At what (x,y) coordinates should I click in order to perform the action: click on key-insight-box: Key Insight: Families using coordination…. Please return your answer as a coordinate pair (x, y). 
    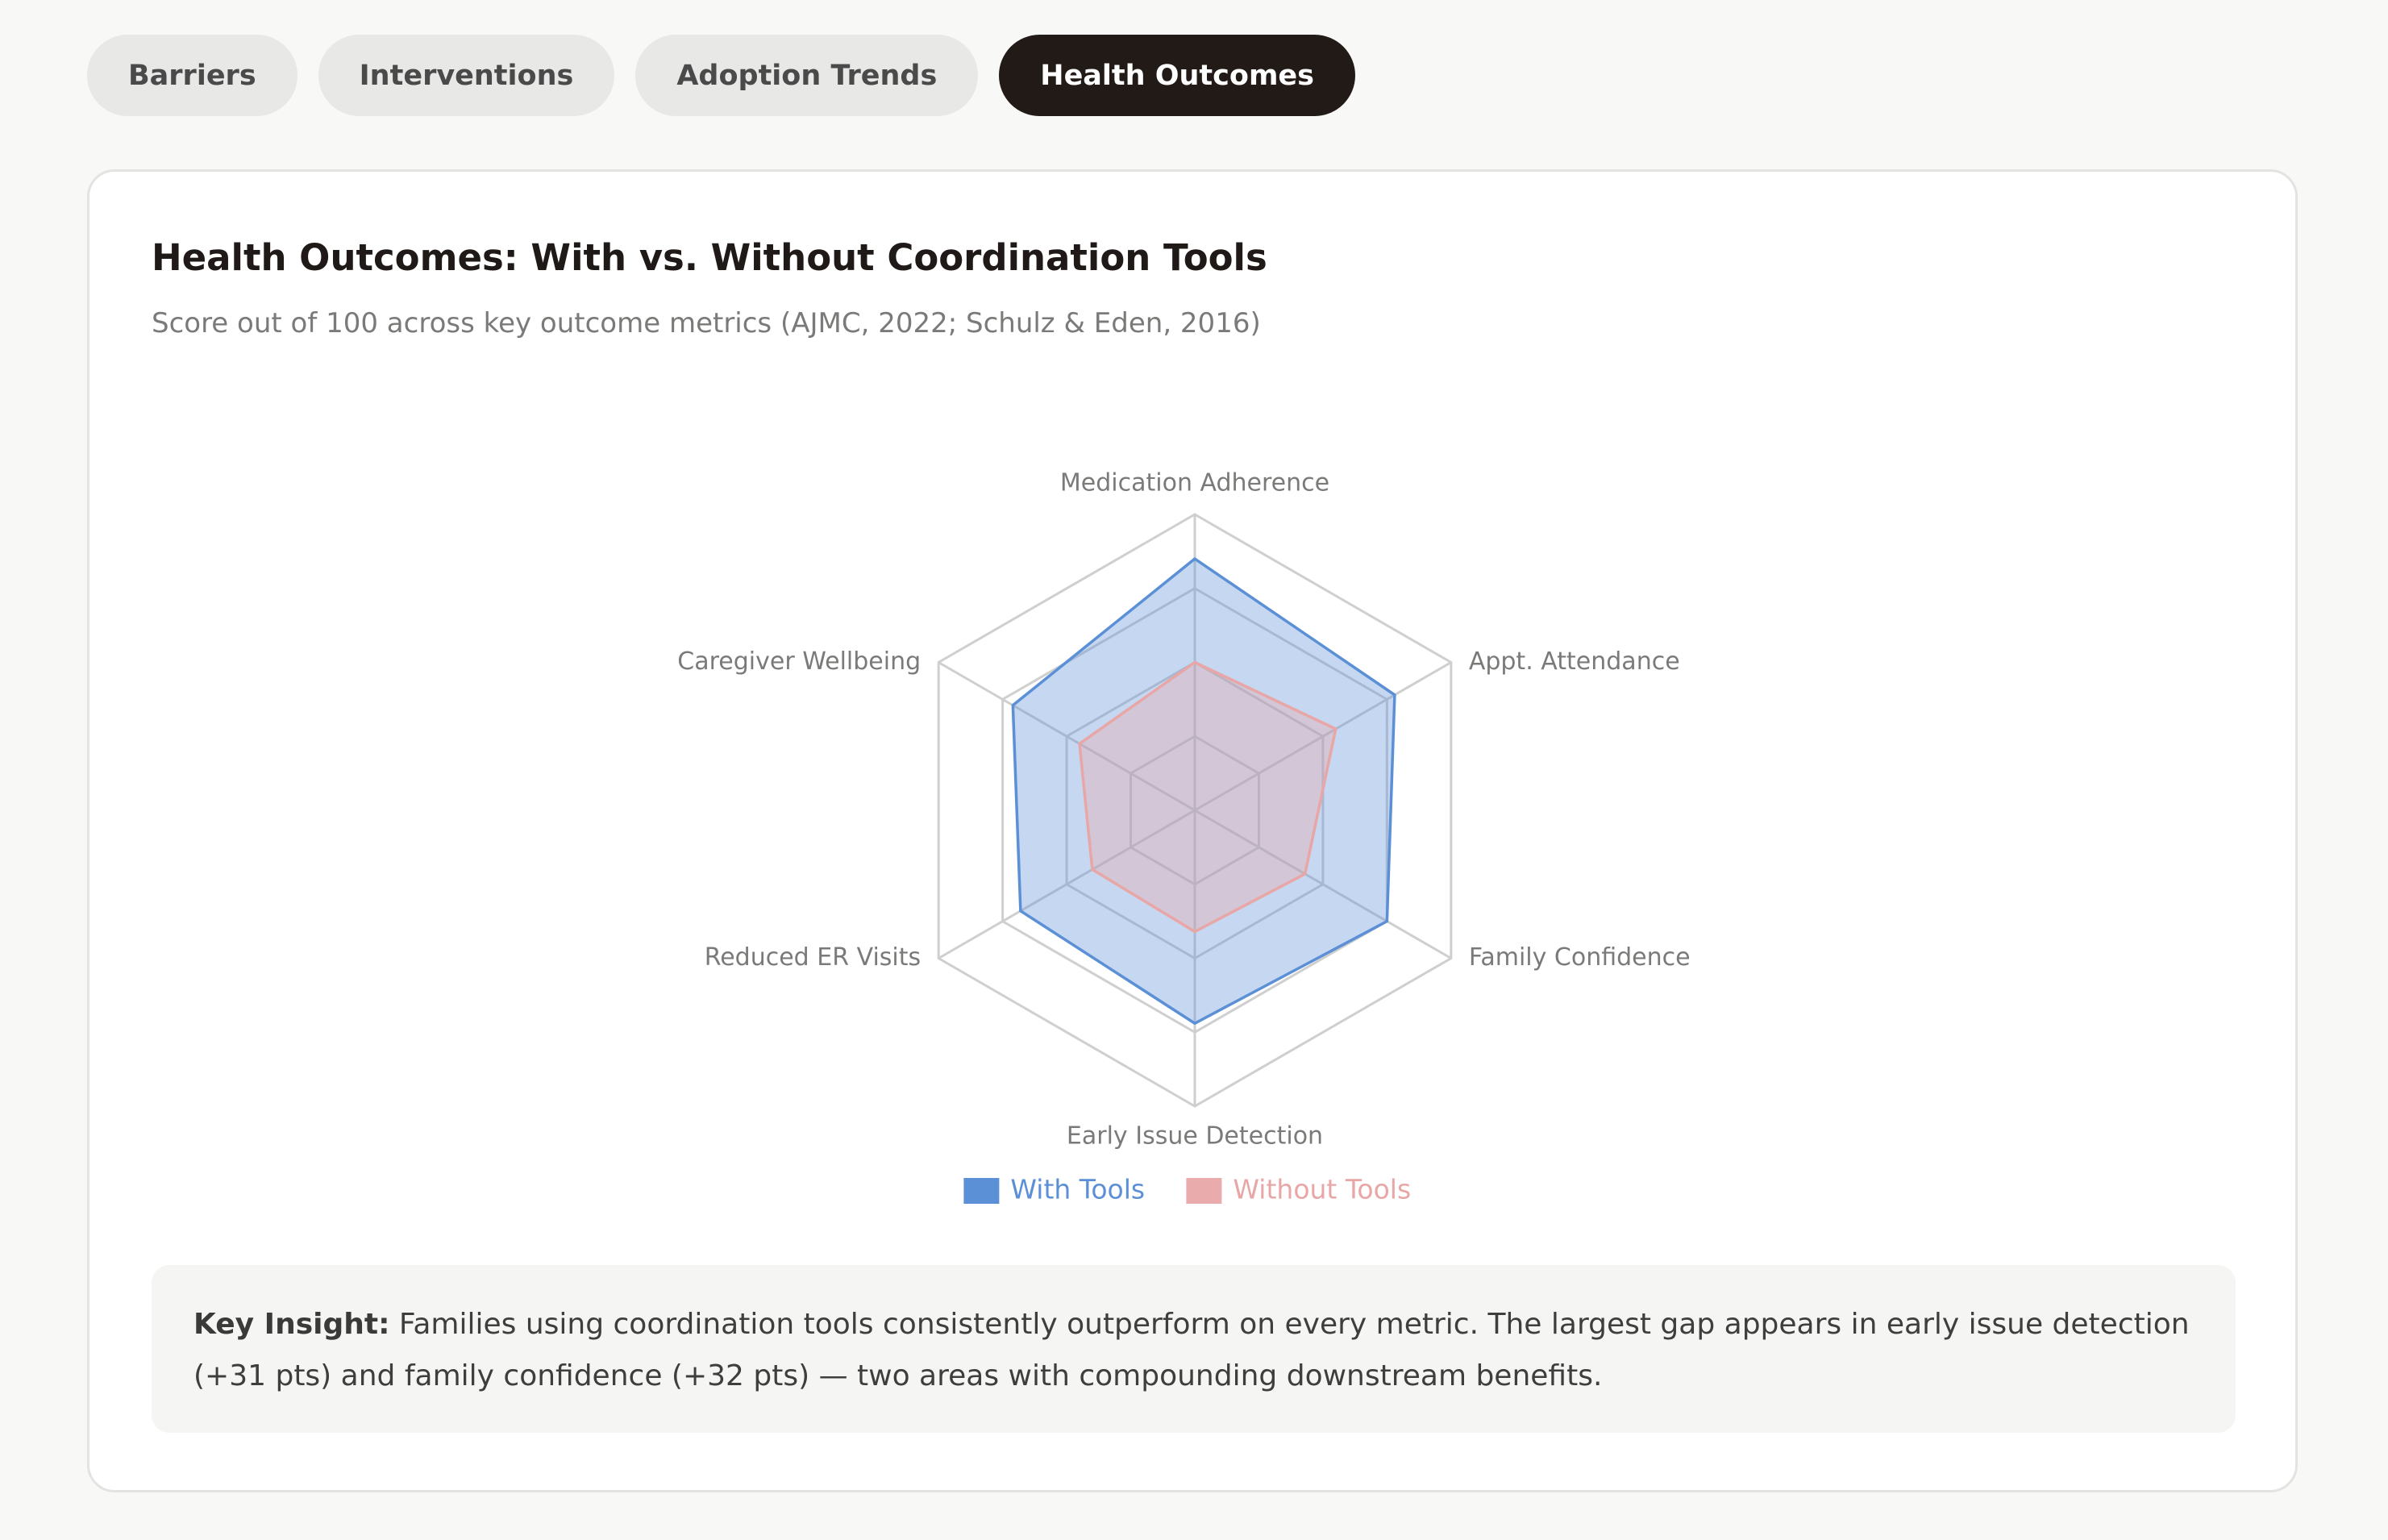
    Looking at the image, I should click on (1194, 1349).